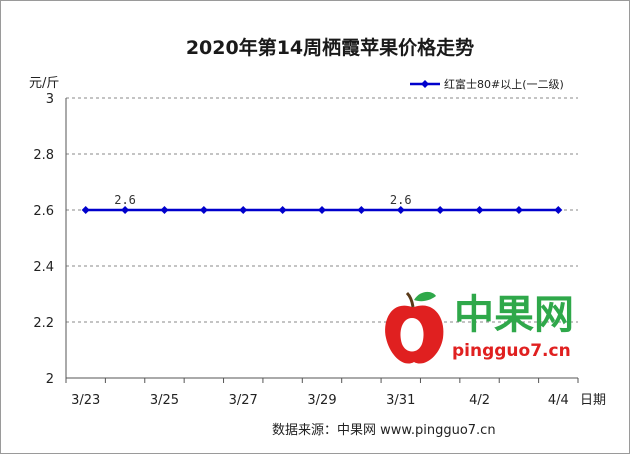  Describe the element at coordinates (43, 267) in the screenshot. I see `y-tick-label: 2.4` at that location.